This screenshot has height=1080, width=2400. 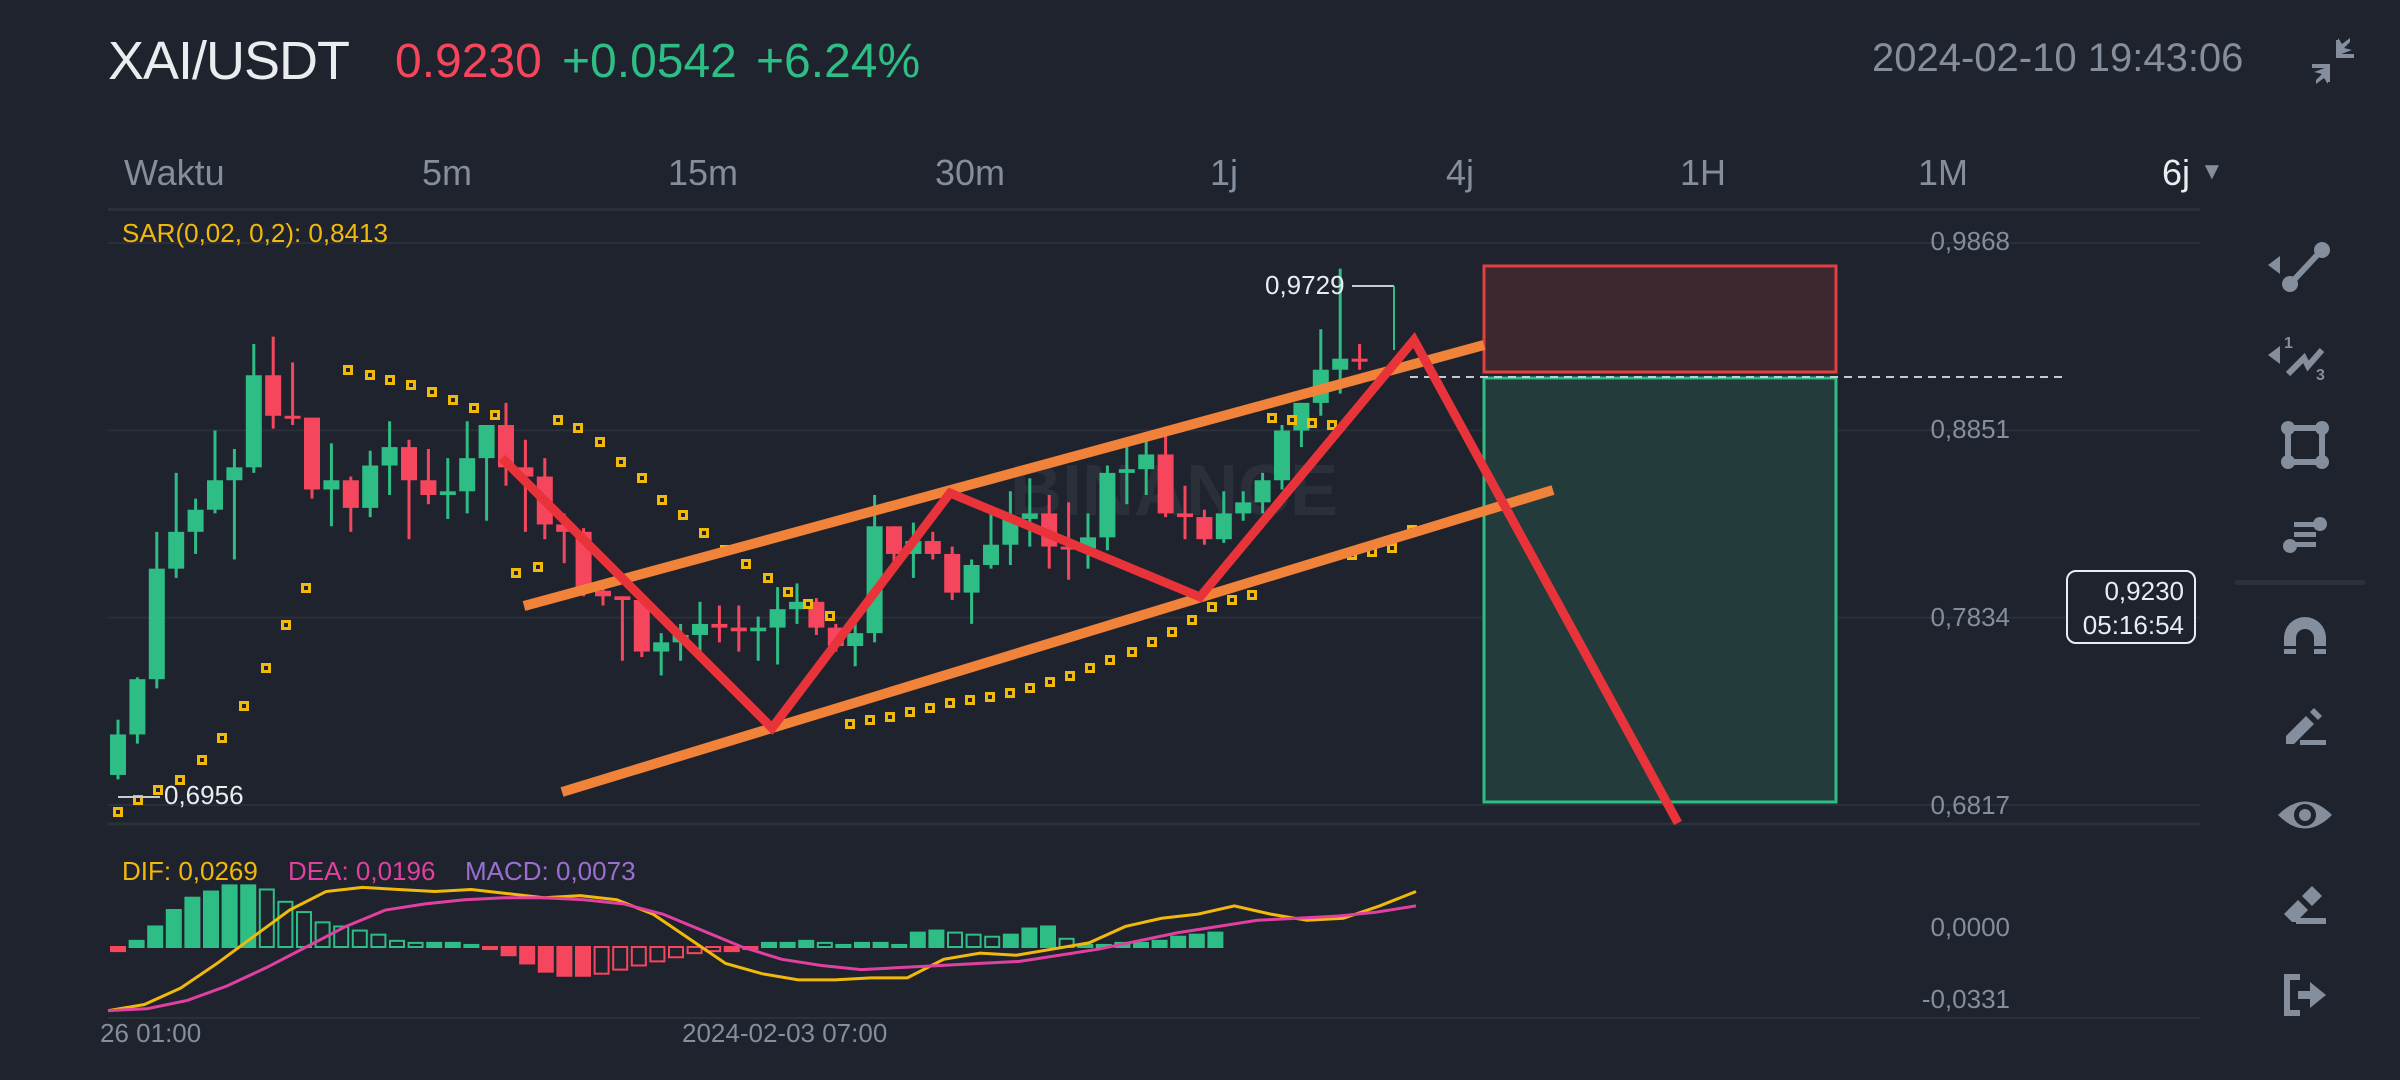 I want to click on rectangle-shape-icon, so click(x=2305, y=445).